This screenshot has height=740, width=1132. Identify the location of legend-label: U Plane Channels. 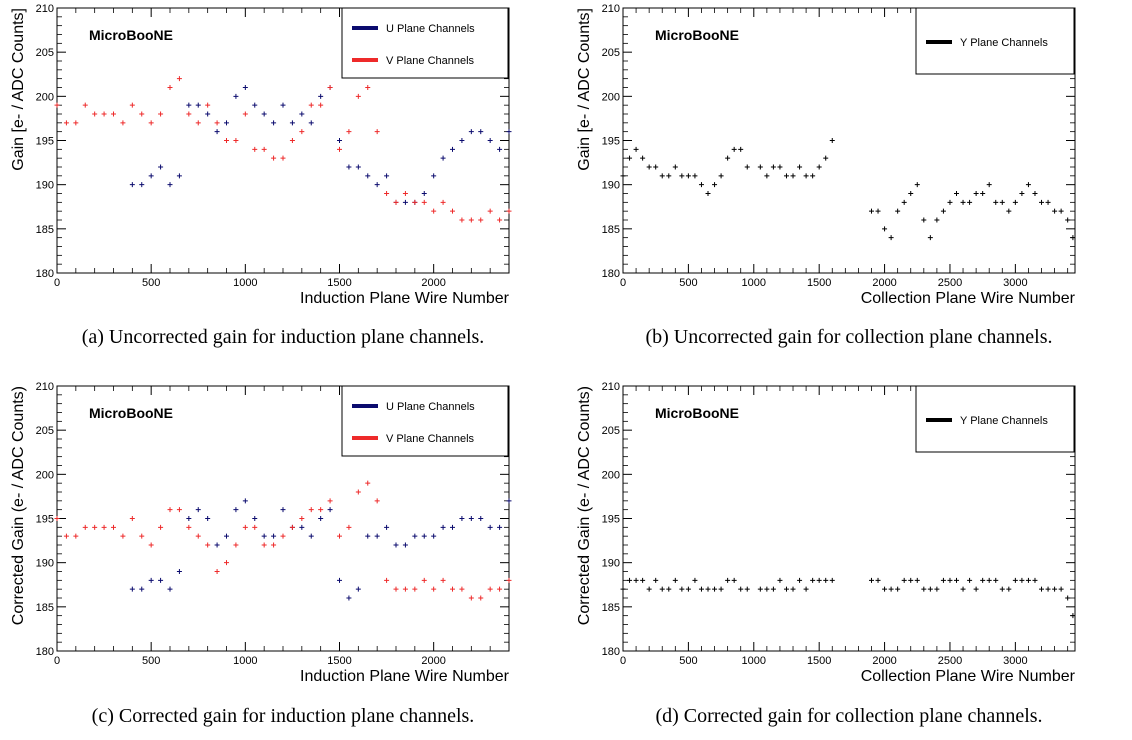
(430, 407).